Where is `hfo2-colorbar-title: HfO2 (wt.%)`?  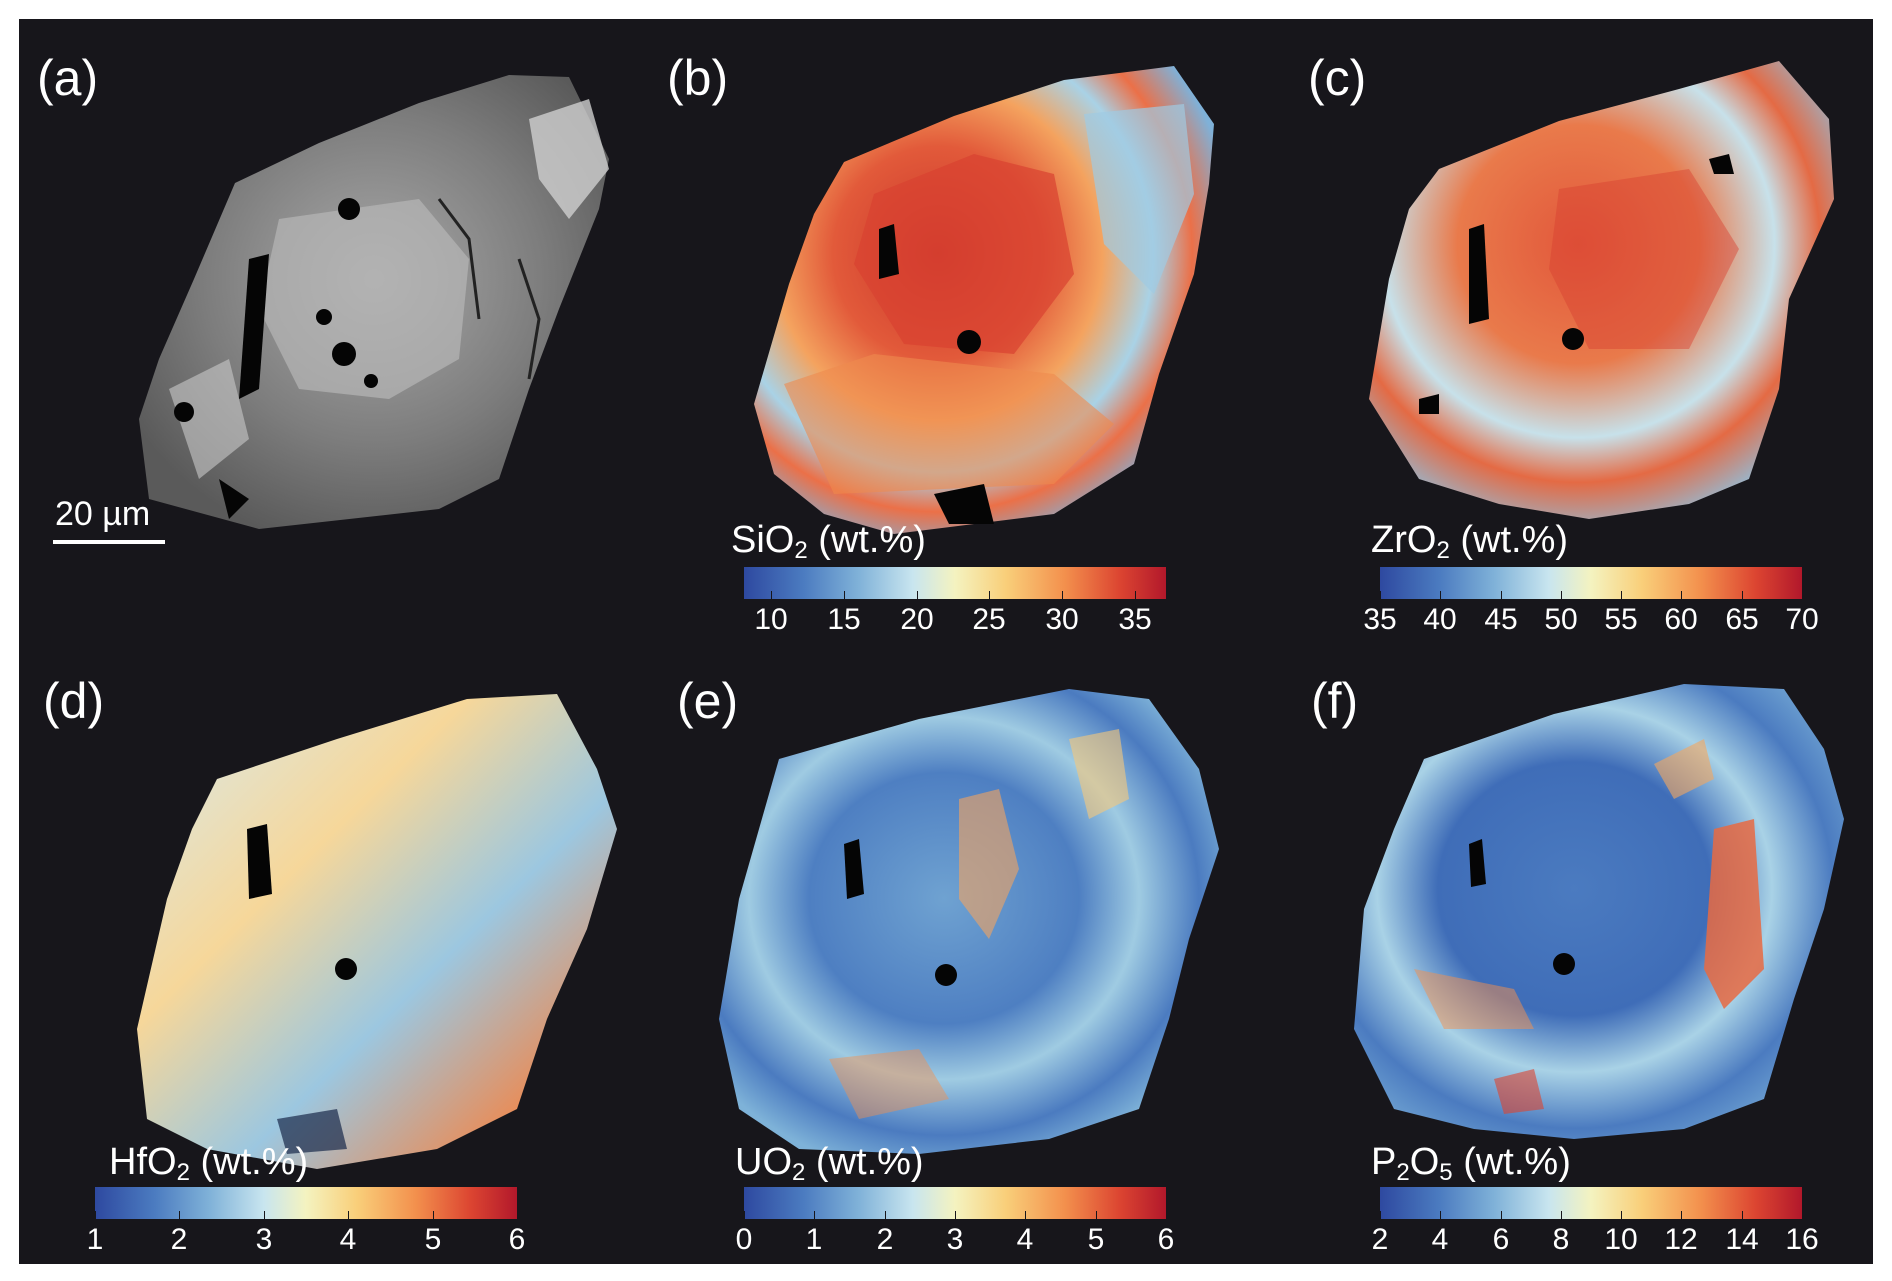 hfo2-colorbar-title: HfO2 (wt.%) is located at coordinates (209, 1163).